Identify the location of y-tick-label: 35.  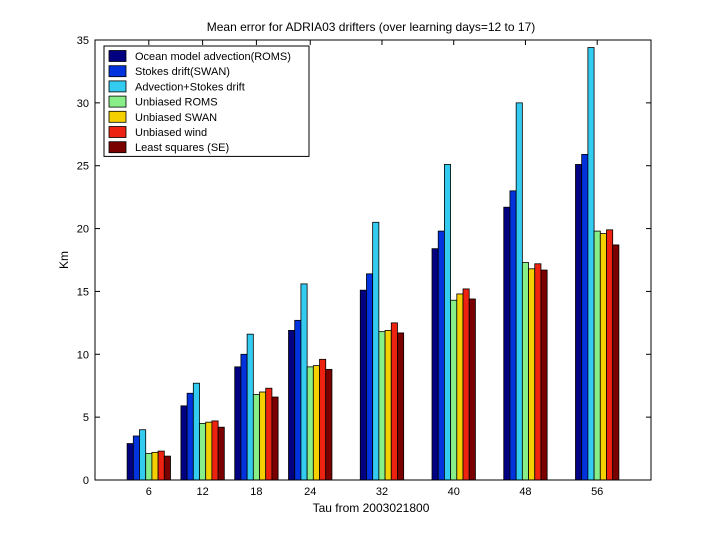
(83, 41).